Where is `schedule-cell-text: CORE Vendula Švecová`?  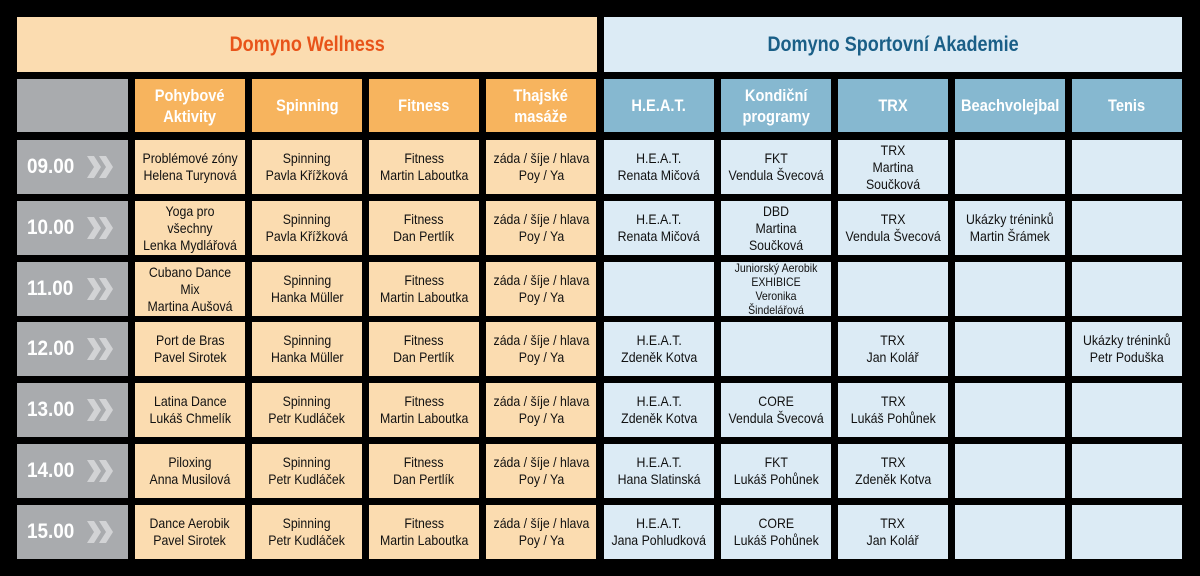
schedule-cell-text: CORE Vendula Švecová is located at coordinates (776, 409).